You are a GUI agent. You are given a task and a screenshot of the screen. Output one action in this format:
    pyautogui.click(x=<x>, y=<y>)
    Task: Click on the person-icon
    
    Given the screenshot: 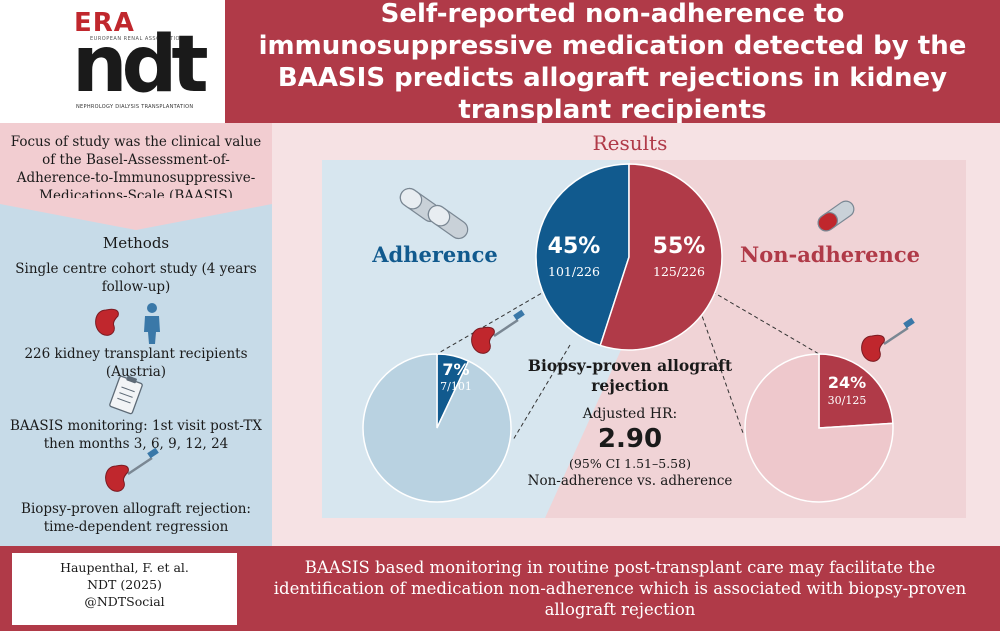 What is the action you would take?
    pyautogui.click(x=152, y=323)
    